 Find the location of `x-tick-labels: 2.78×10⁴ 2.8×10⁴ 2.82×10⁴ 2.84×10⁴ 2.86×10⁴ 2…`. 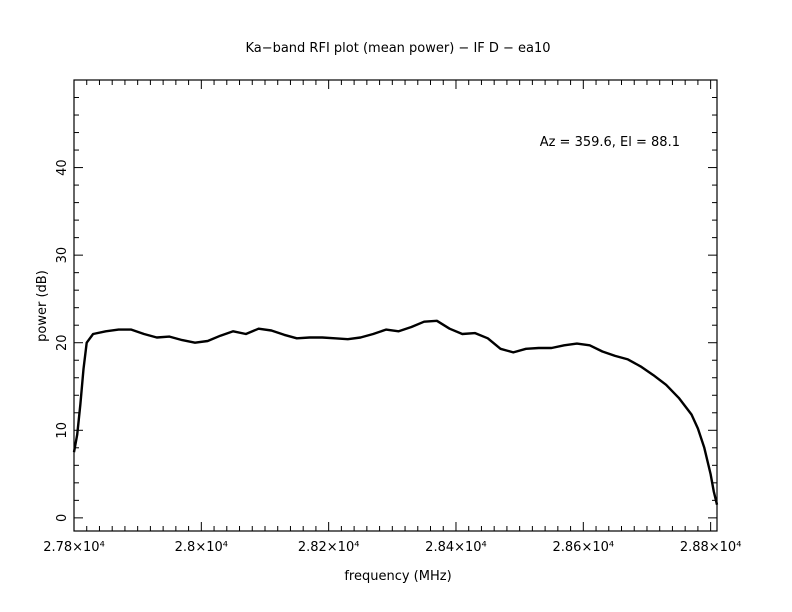

x-tick-labels: 2.78×10⁴ 2.8×10⁴ 2.82×10⁴ 2.84×10⁴ 2.86×10⁴ 2… is located at coordinates (392, 547).